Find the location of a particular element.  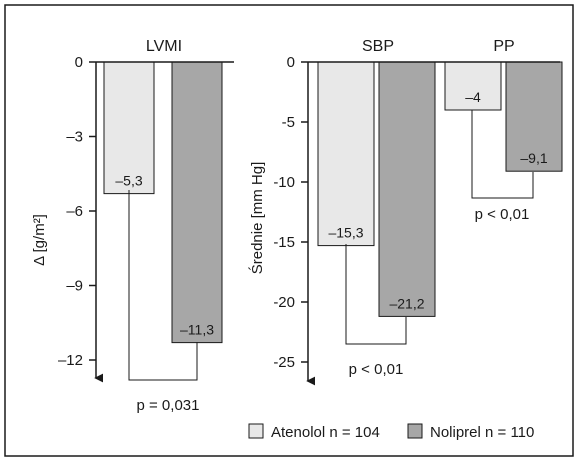

lvmi-p-value: p = 0,031 is located at coordinates (168, 405).